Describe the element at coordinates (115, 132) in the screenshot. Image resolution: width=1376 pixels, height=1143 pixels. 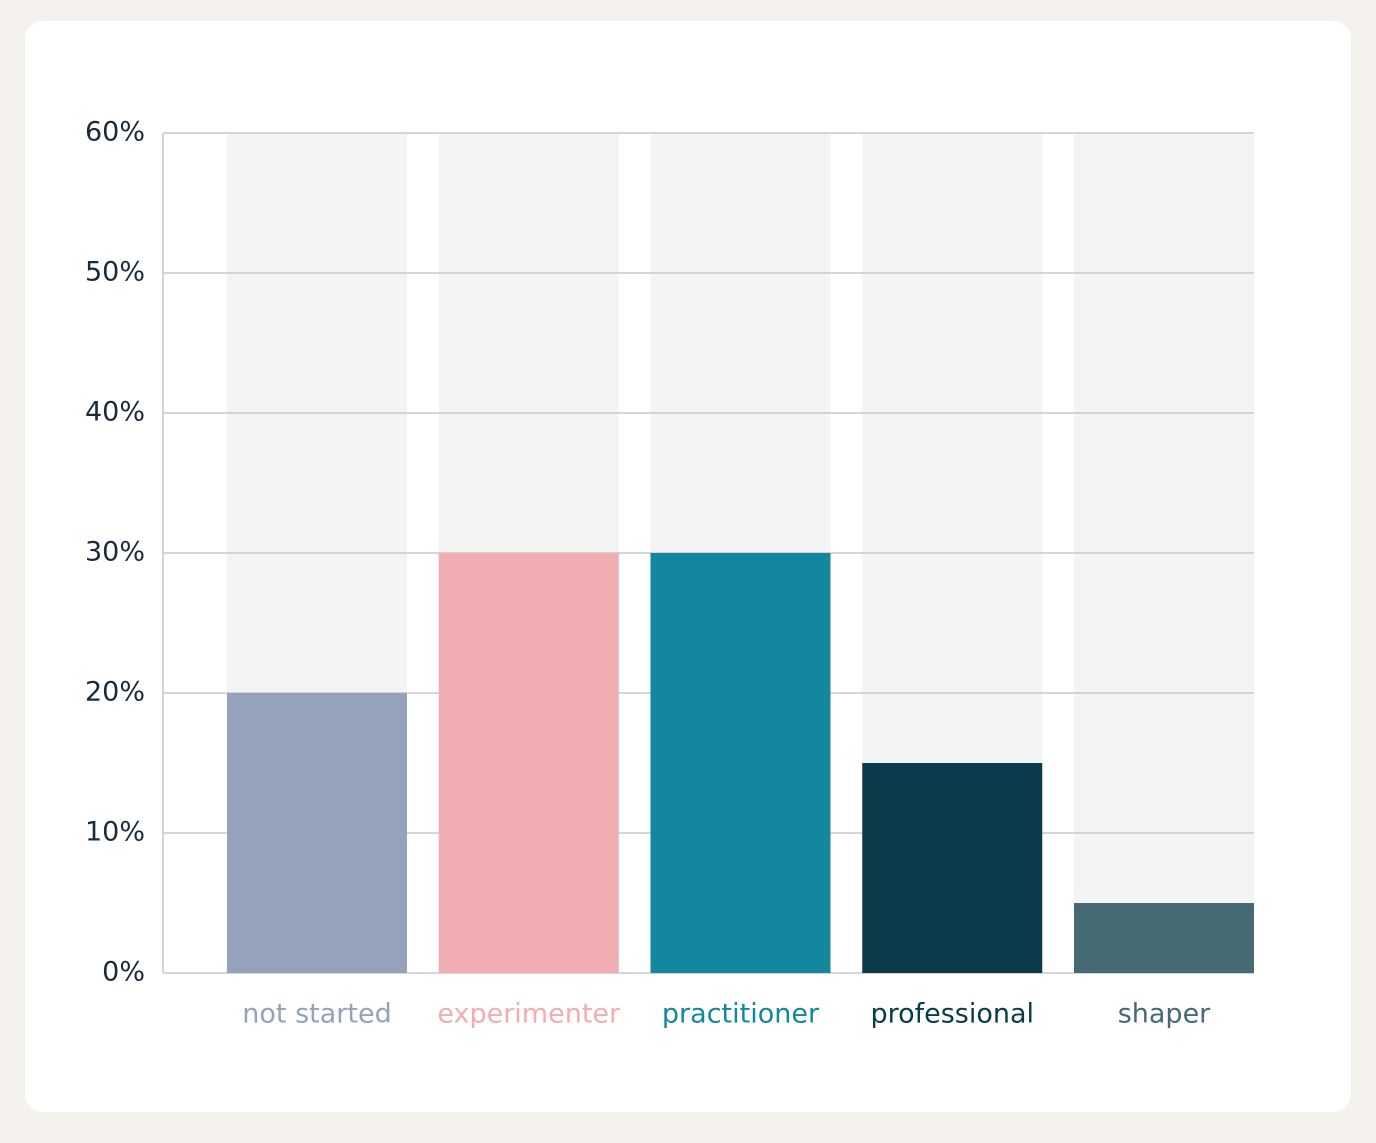
I see `y-tick-label: 60%` at that location.